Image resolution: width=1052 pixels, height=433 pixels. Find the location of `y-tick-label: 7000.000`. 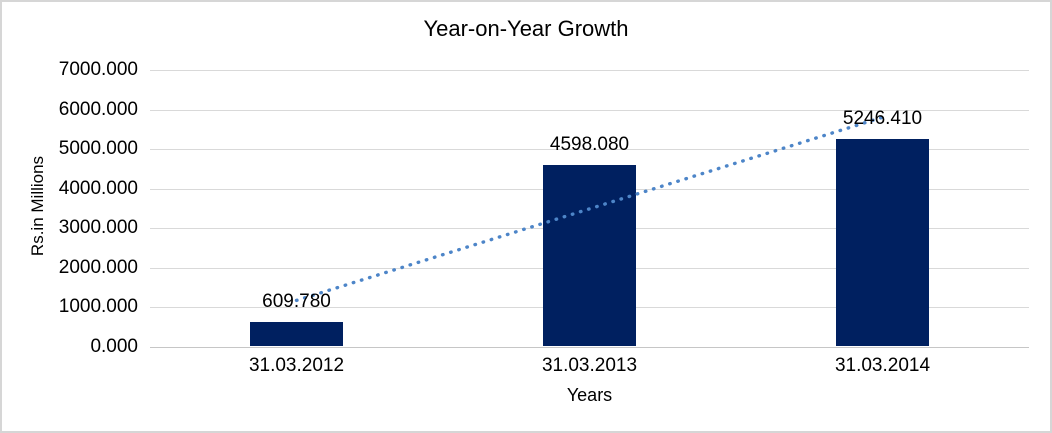

y-tick-label: 7000.000 is located at coordinates (98, 69).